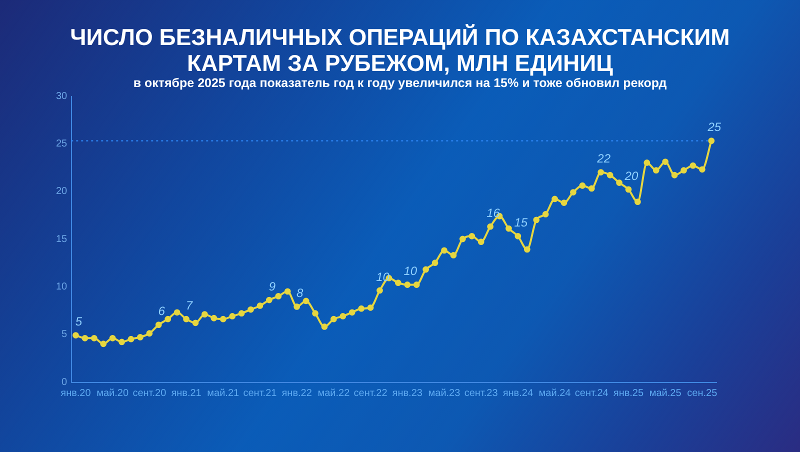 This screenshot has height=452, width=800. I want to click on chart-title: ЧИСЛО БЕЗНАЛИЧНЫХ ОПЕРАЦИЙ ПО КАЗАХСТАНСКИМ КАРТАМ ЗА РУБЕЖОМ, МЛН ЕДИНИЦ, so click(400, 50).